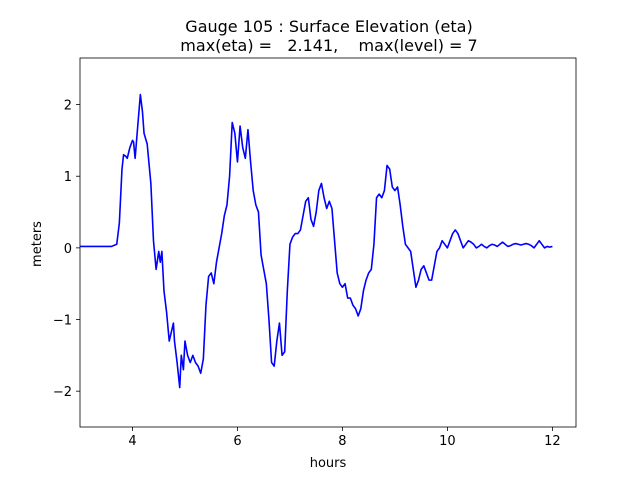 This screenshot has width=640, height=484. I want to click on x-tick-label: 12, so click(552, 441).